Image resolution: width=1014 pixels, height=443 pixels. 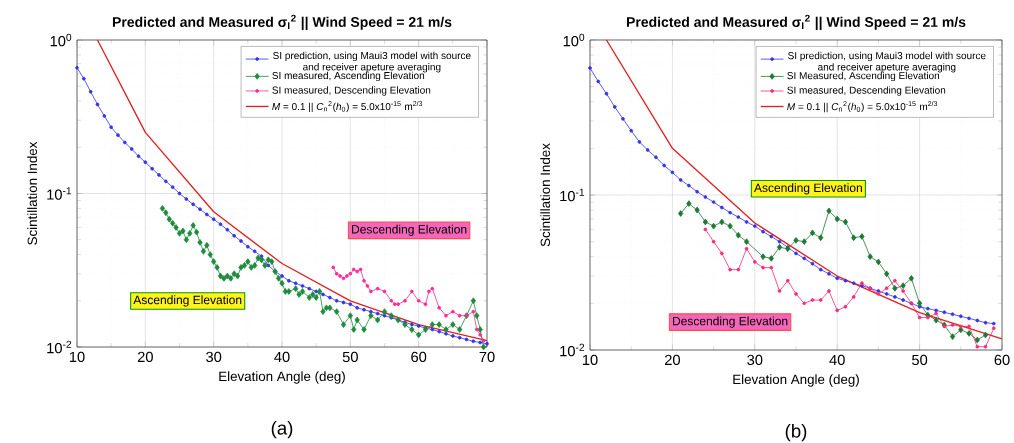 What do you see at coordinates (920, 360) in the screenshot?
I see `x-tick-label: 50` at bounding box center [920, 360].